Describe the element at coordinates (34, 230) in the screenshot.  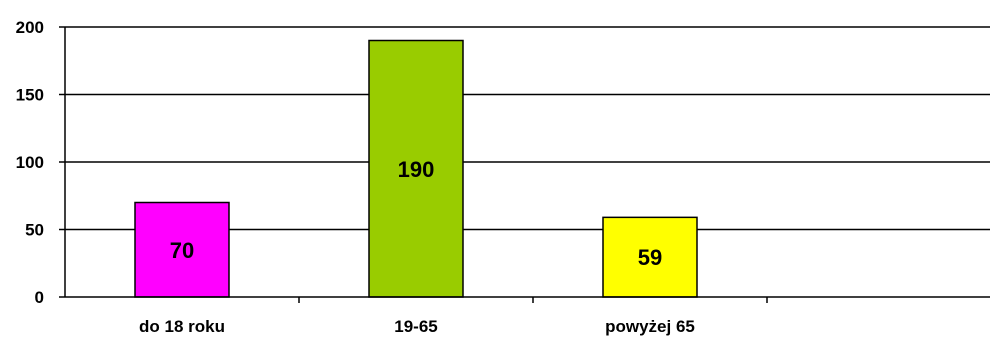
I see `y-tick-label: 50` at that location.